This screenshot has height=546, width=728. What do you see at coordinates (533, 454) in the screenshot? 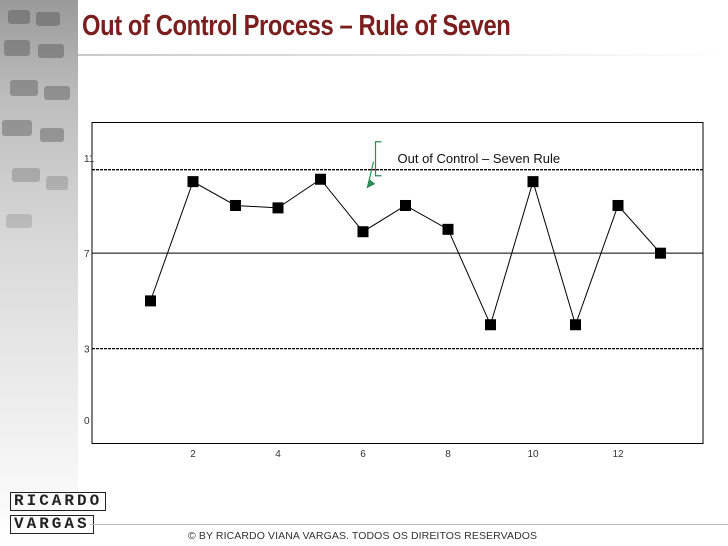
I see `x-tick-label: 10` at bounding box center [533, 454].